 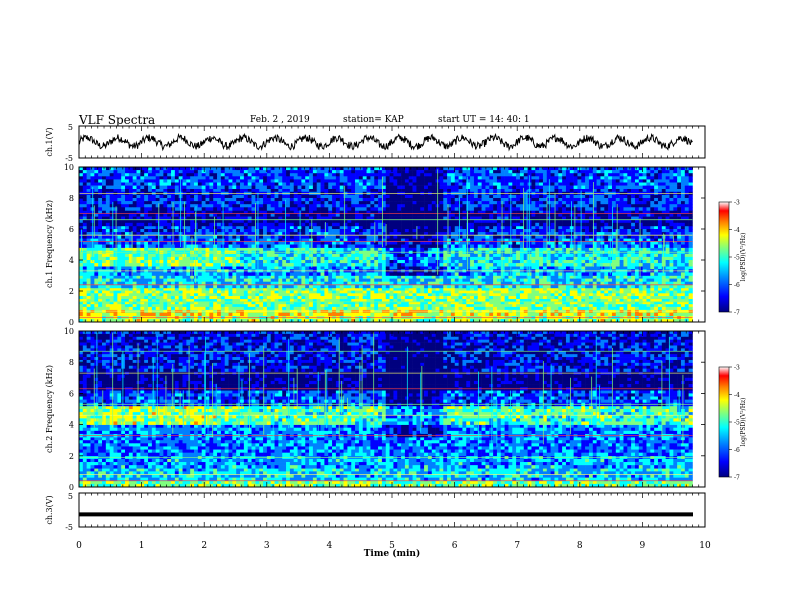 What do you see at coordinates (49, 141) in the screenshot?
I see `ch1-ylabel: ch.1(V)` at bounding box center [49, 141].